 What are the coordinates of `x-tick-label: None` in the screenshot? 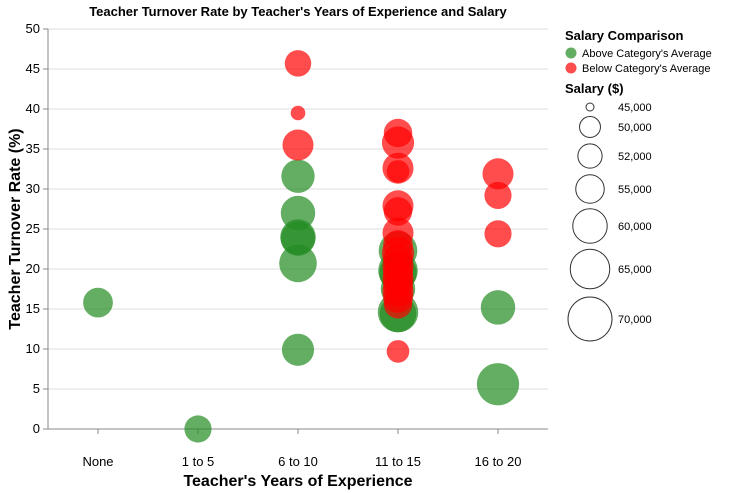 It's located at (97, 461).